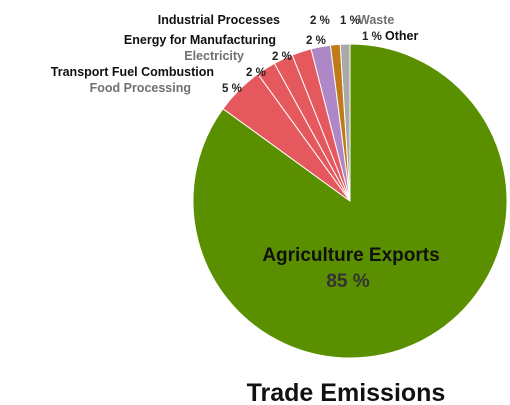 The width and height of the screenshot is (510, 405). I want to click on slice-value-industrial-processes: 2 %, so click(320, 21).